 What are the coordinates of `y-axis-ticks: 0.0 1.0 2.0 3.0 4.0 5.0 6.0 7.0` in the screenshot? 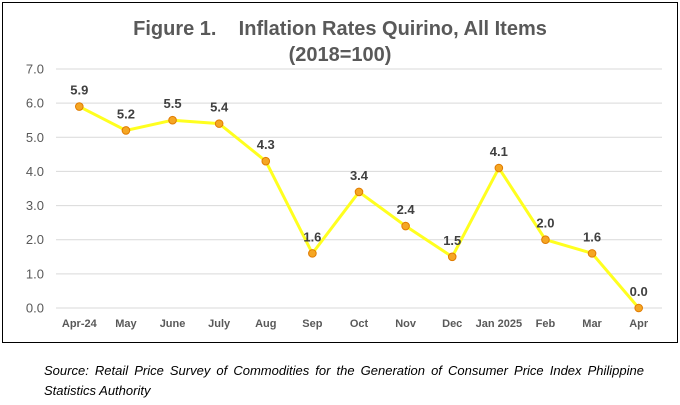 It's located at (35, 189).